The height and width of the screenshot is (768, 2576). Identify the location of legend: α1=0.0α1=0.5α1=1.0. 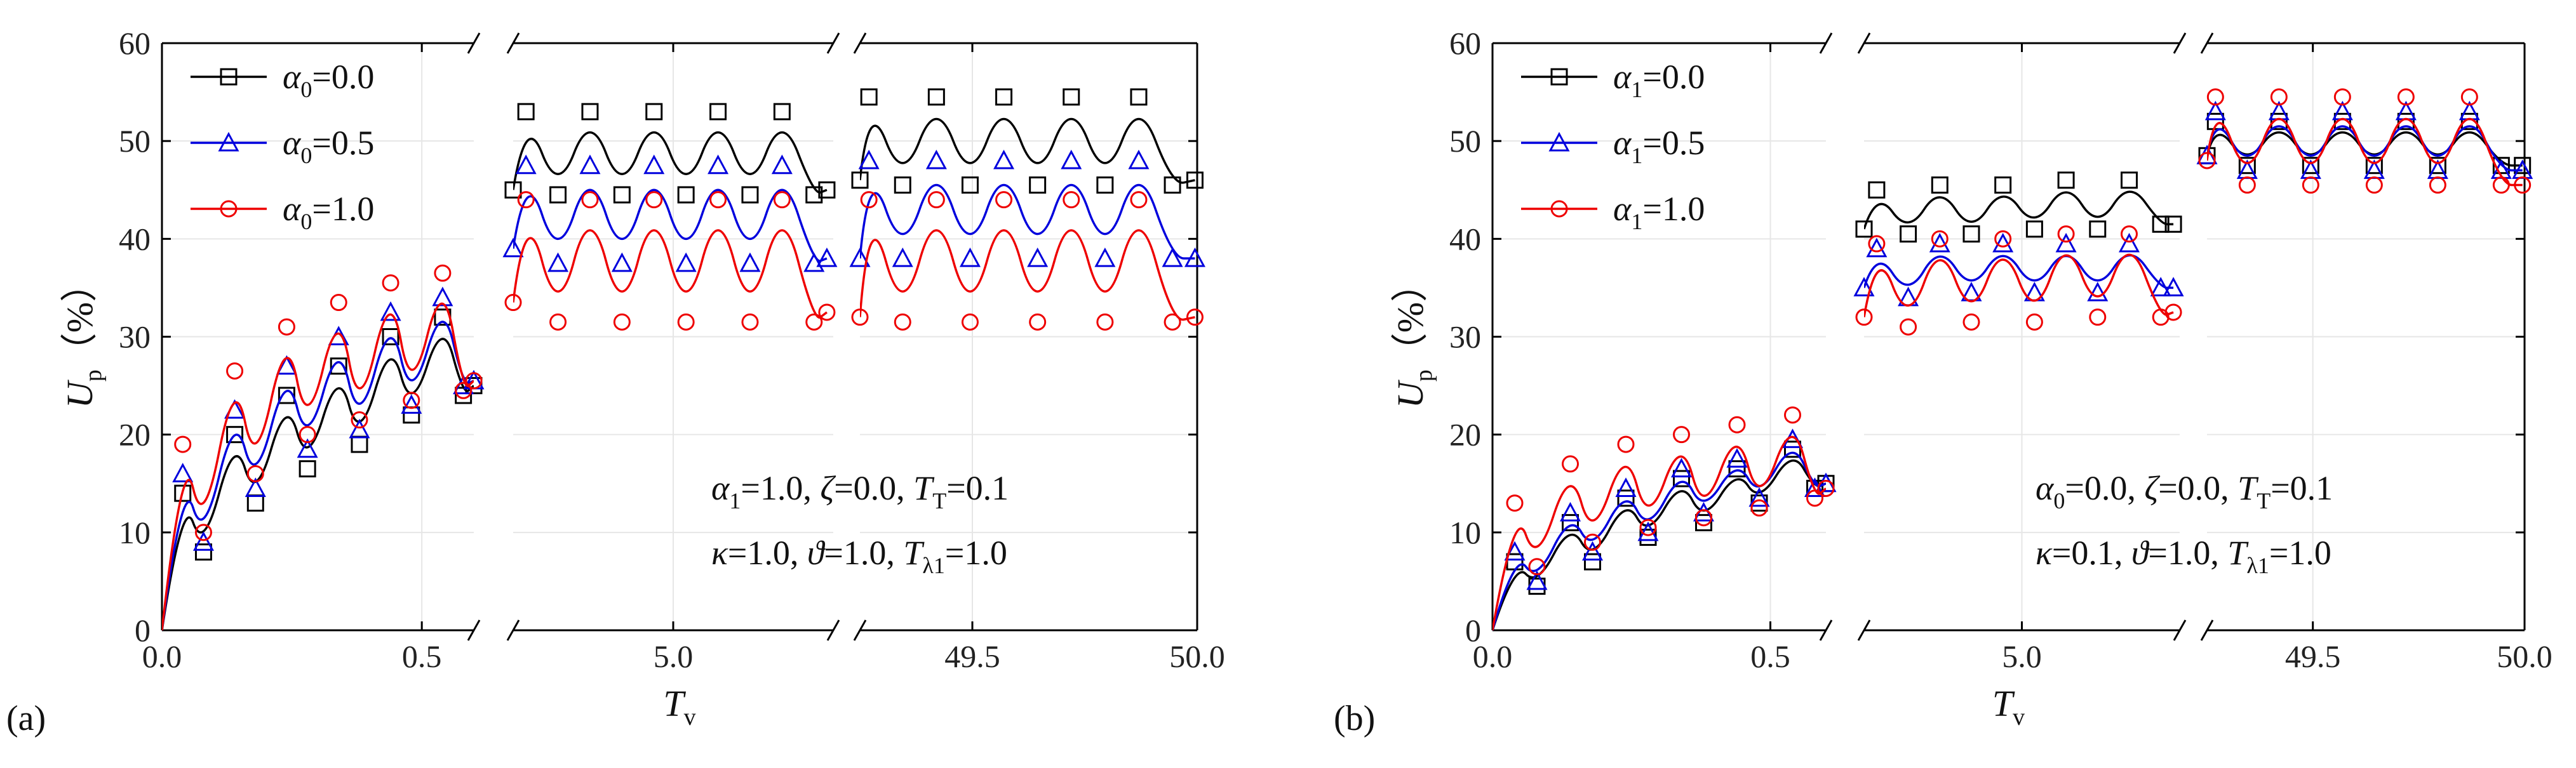
(1613, 146).